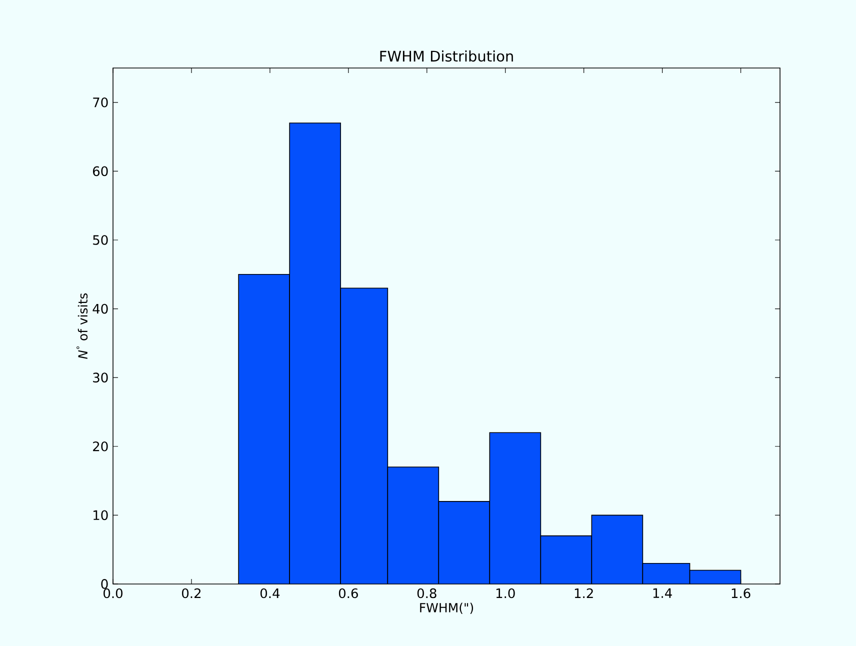  What do you see at coordinates (104, 584) in the screenshot?
I see `y-tick-label: 0` at bounding box center [104, 584].